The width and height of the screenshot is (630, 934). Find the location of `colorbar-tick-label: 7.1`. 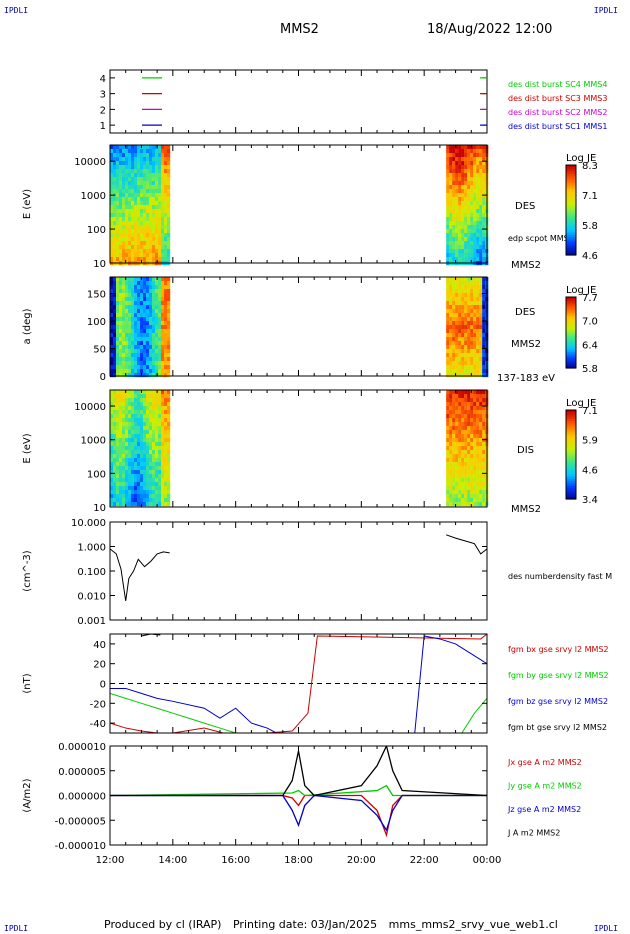

colorbar-tick-label: 7.1 is located at coordinates (590, 411).